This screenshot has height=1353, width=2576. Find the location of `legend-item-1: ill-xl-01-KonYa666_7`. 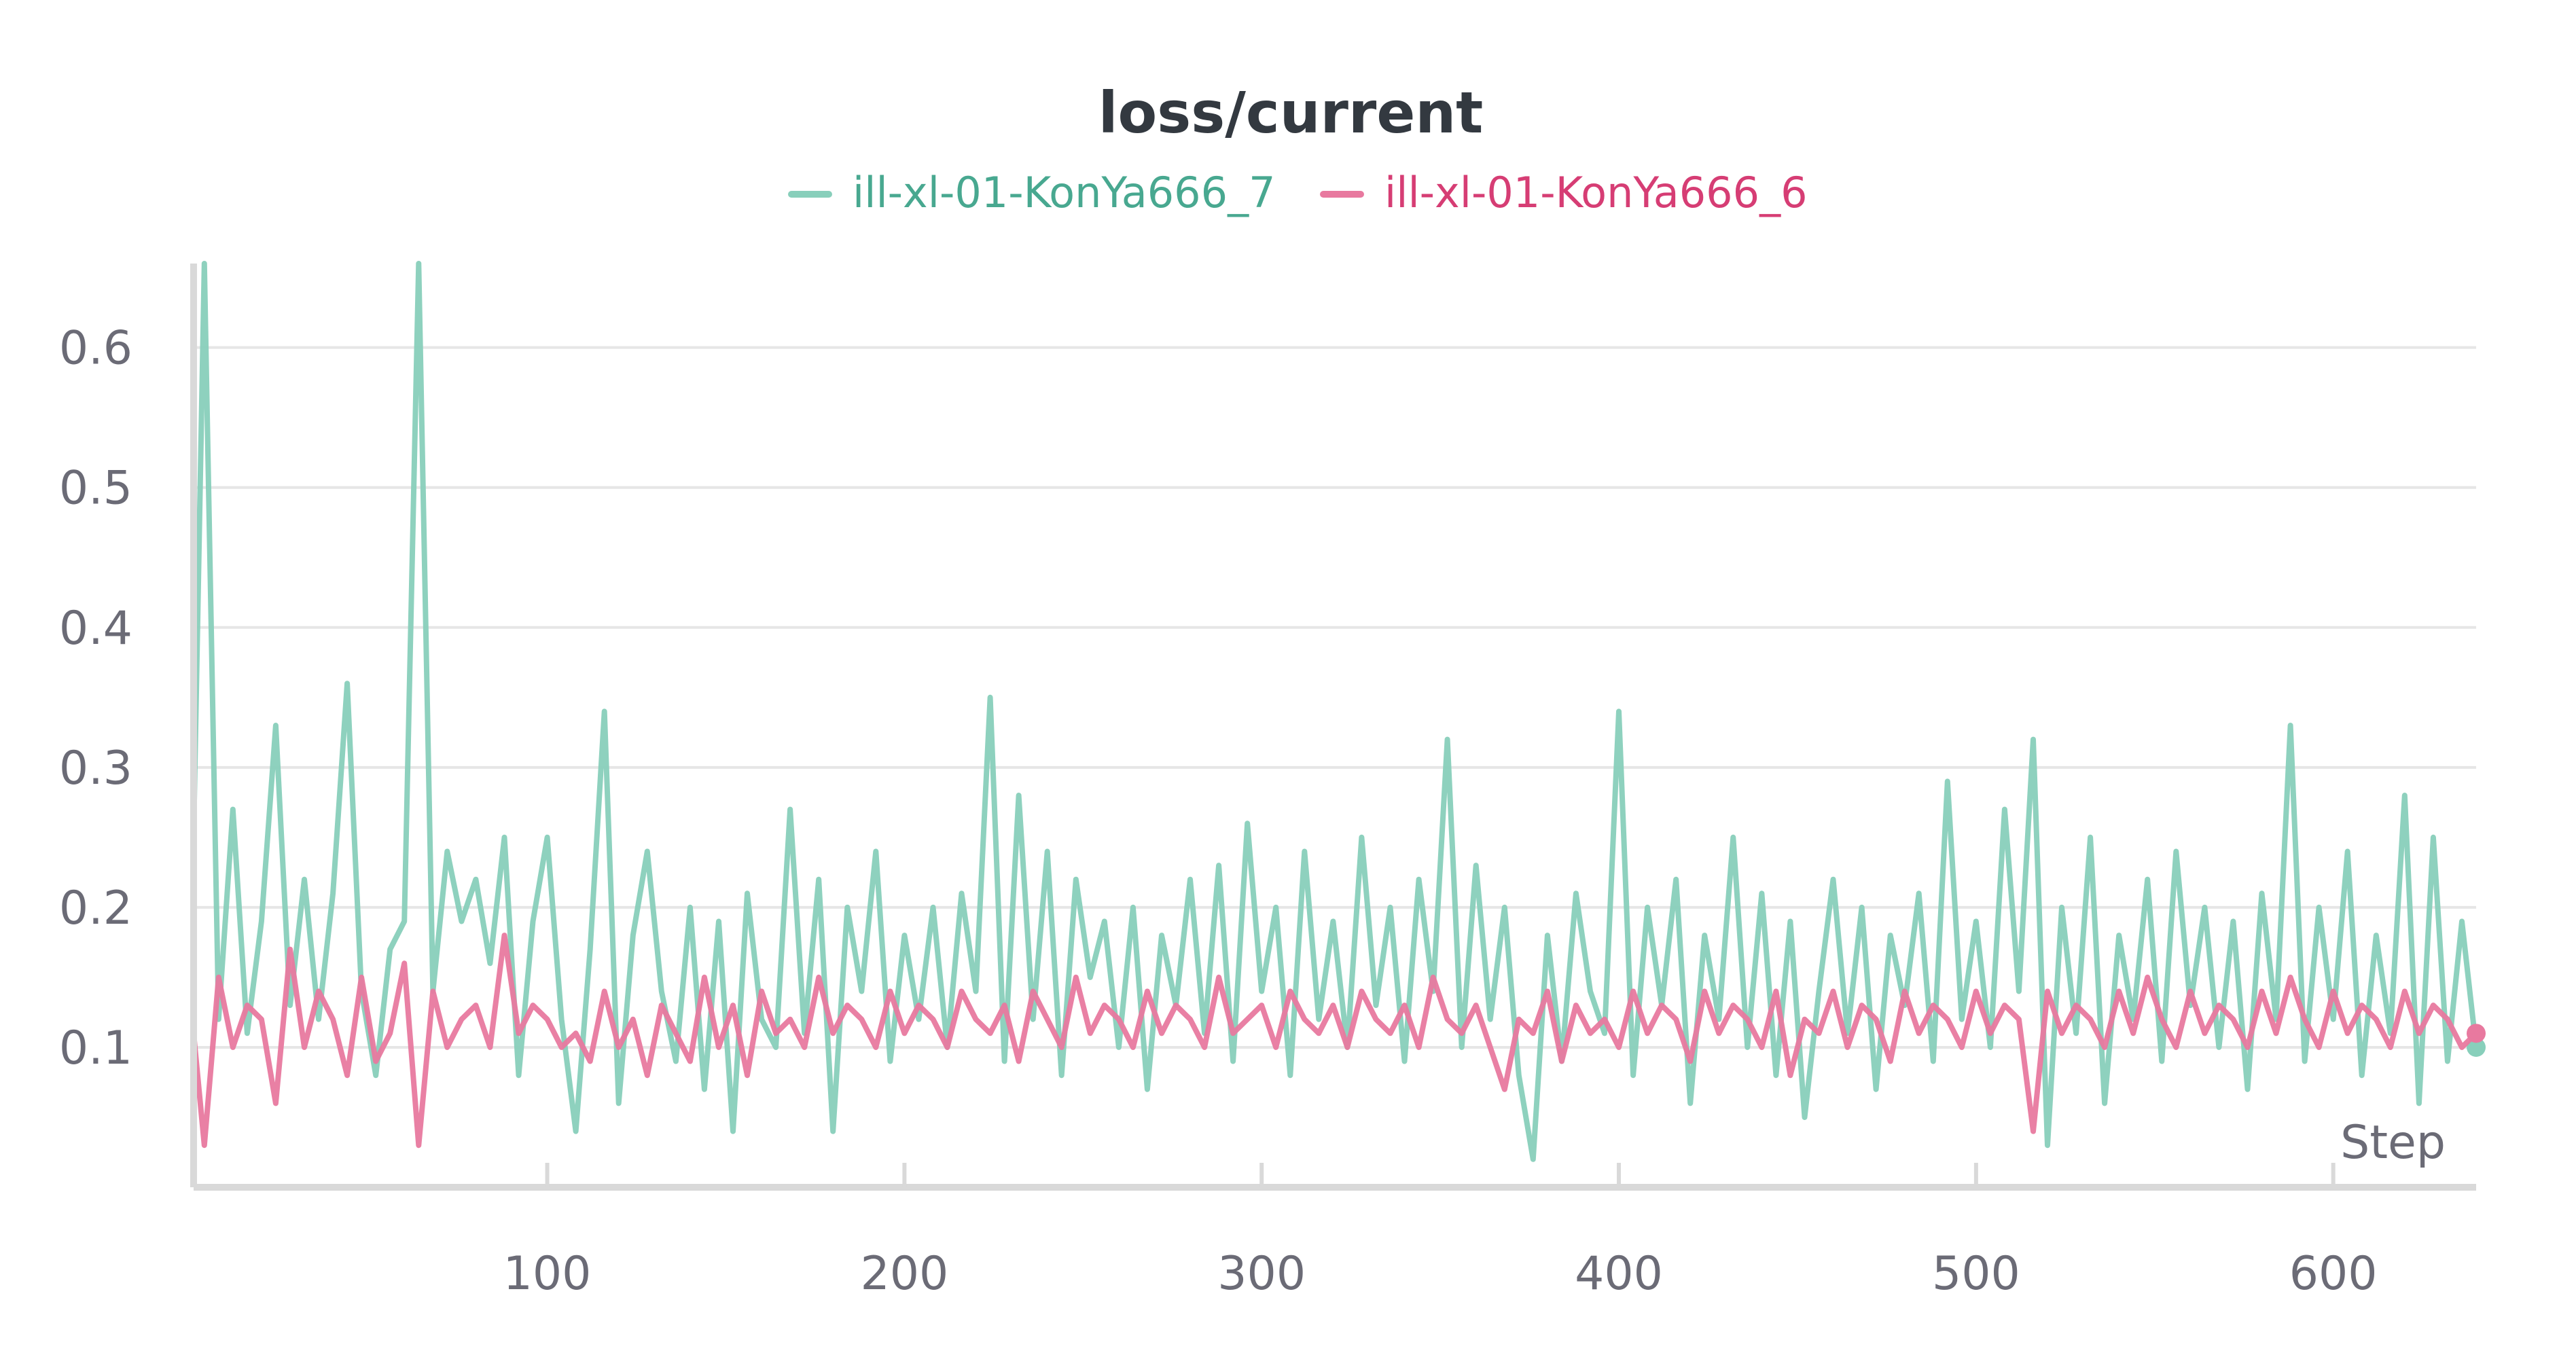

legend-item-1: ill-xl-01-KonYa666_7 is located at coordinates (1032, 192).